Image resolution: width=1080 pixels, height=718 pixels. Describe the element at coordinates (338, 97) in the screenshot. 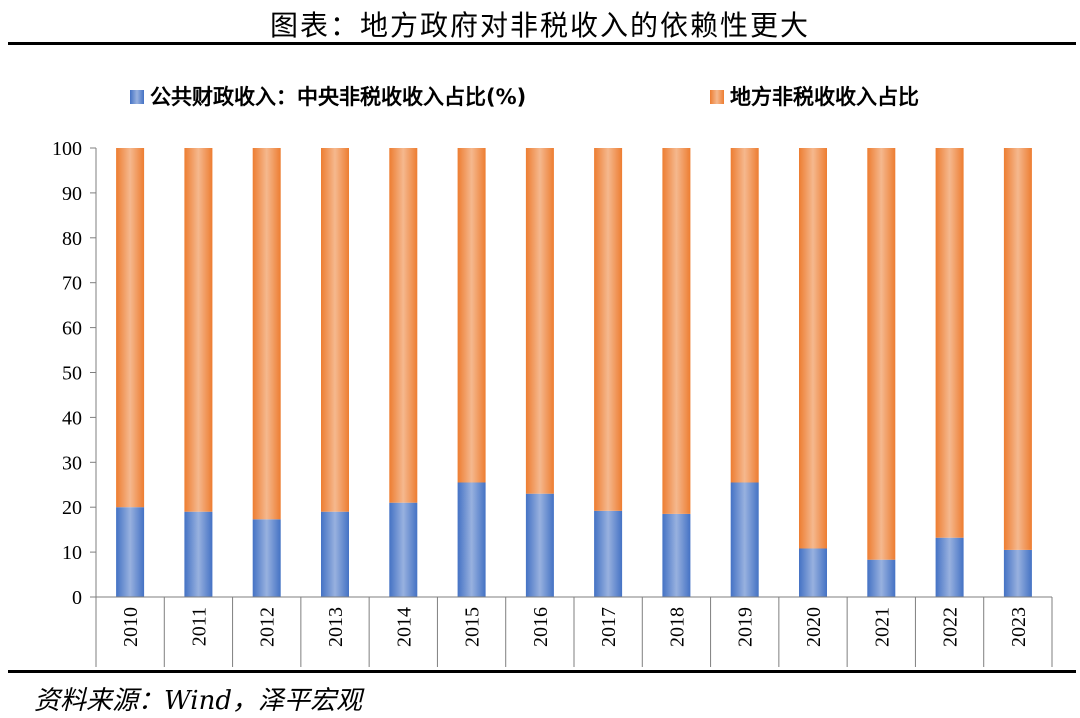

I see `legend-label-series-1: 公共财政收入：中央非税收收入占比(%)` at that location.